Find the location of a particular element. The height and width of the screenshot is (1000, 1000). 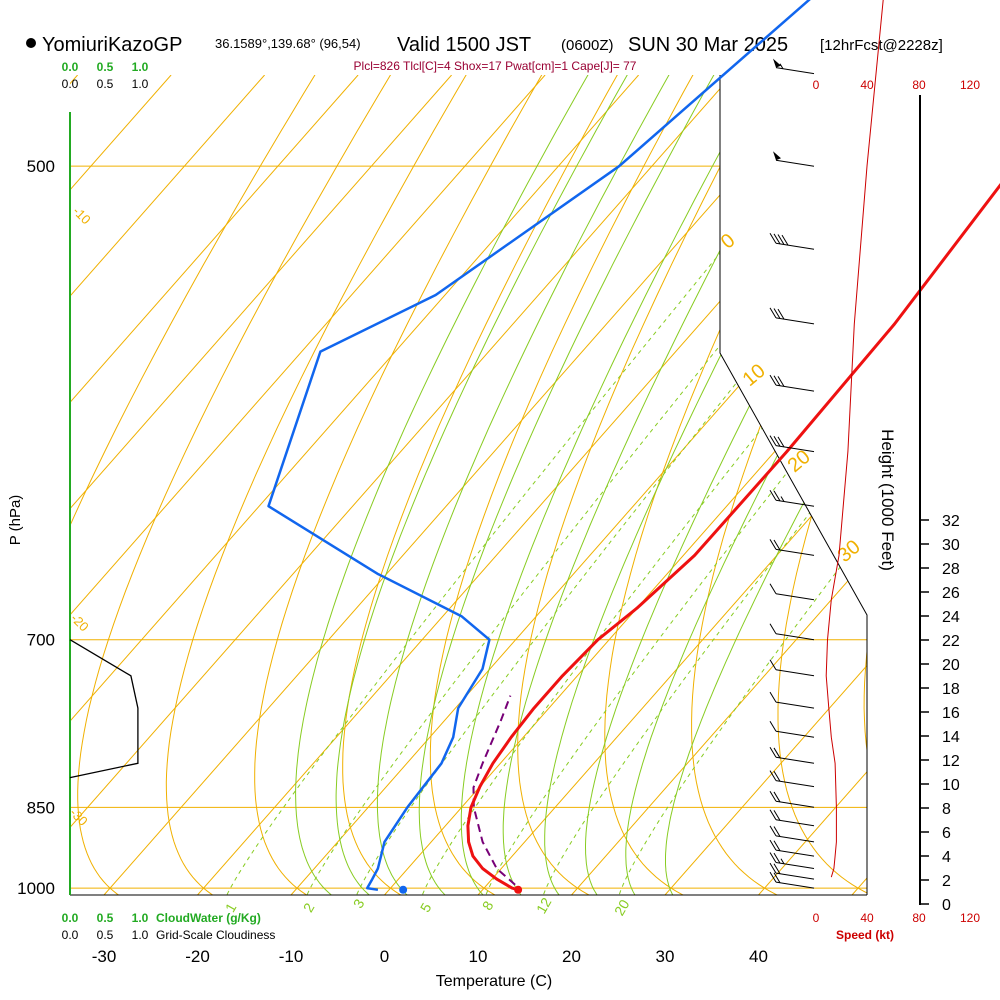

height-tick-label: 30 is located at coordinates (951, 545).